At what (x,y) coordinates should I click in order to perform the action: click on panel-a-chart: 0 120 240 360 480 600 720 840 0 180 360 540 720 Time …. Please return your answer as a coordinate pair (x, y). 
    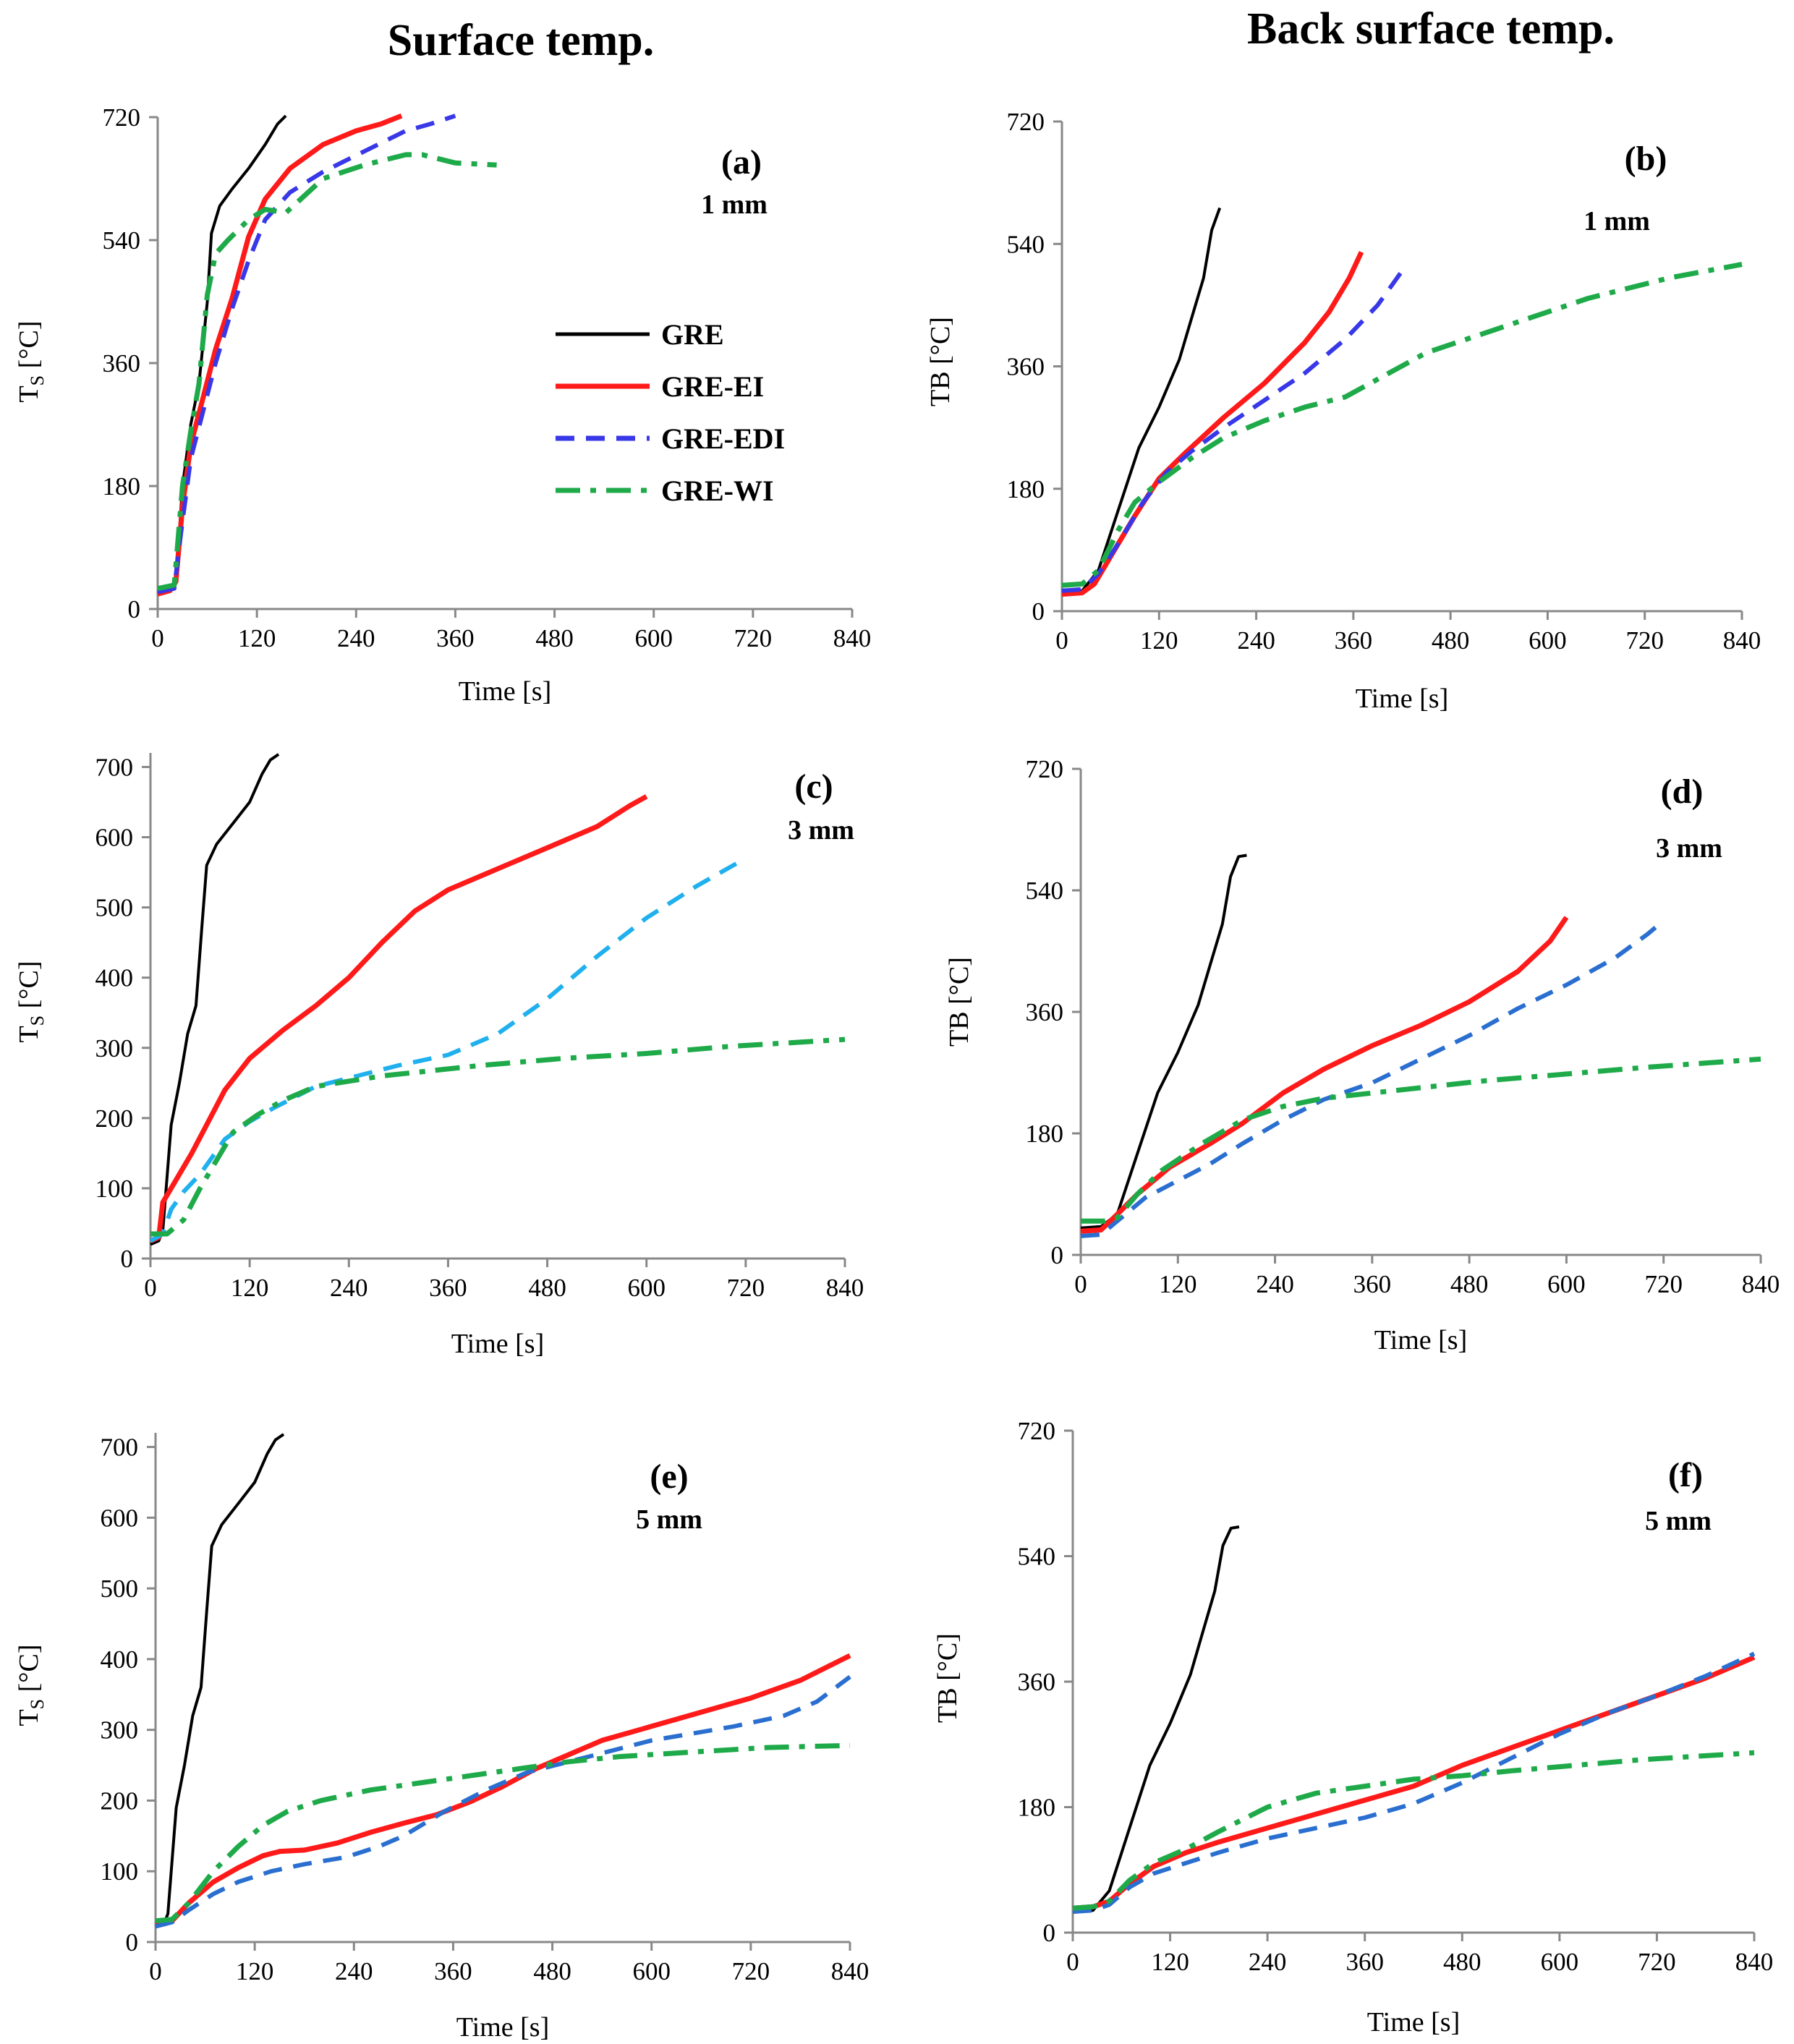
    Looking at the image, I should click on (443, 405).